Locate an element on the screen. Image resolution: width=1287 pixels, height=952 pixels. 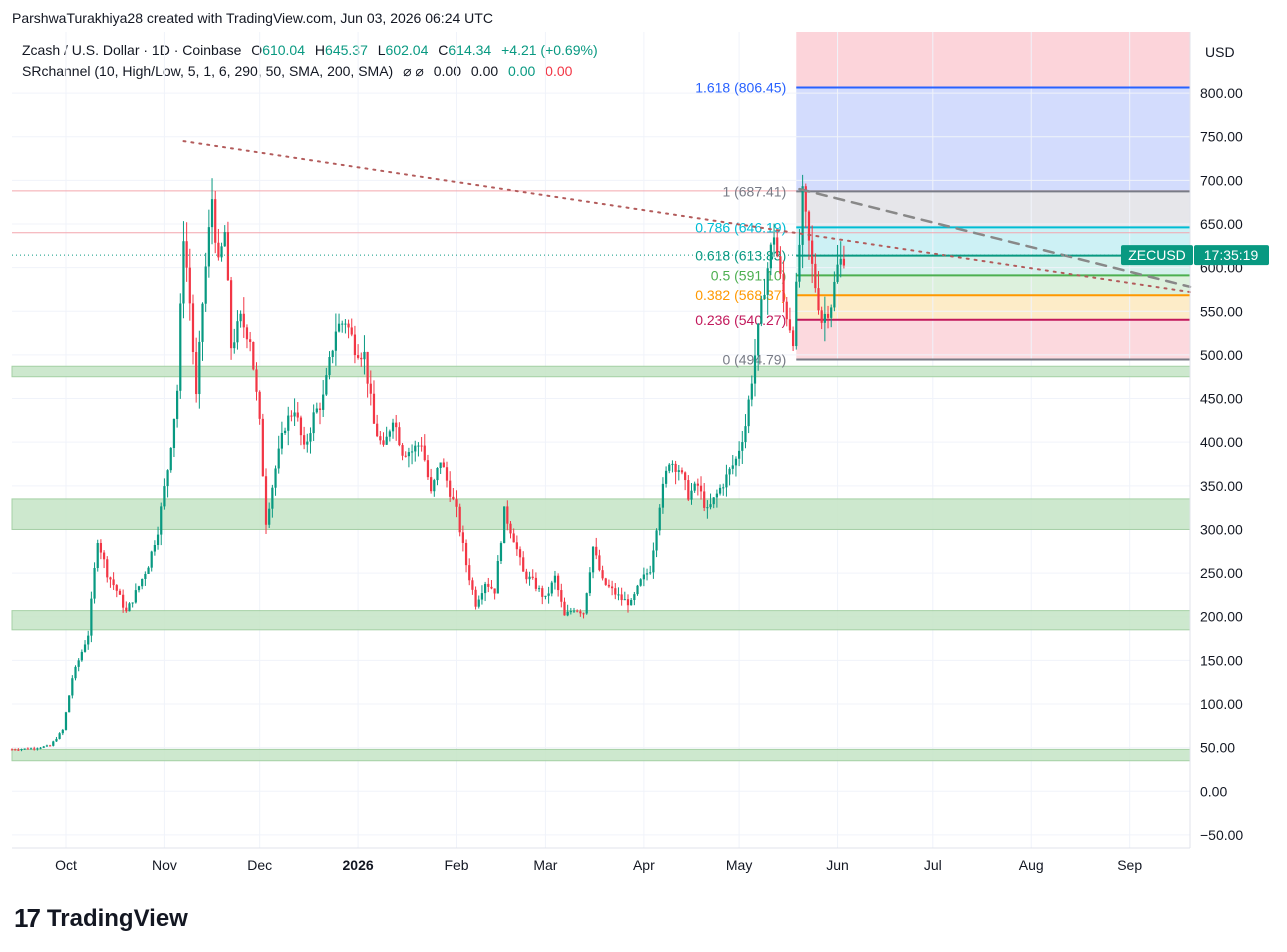
fib-level-label: 1 (687.41) is located at coordinates (754, 191).